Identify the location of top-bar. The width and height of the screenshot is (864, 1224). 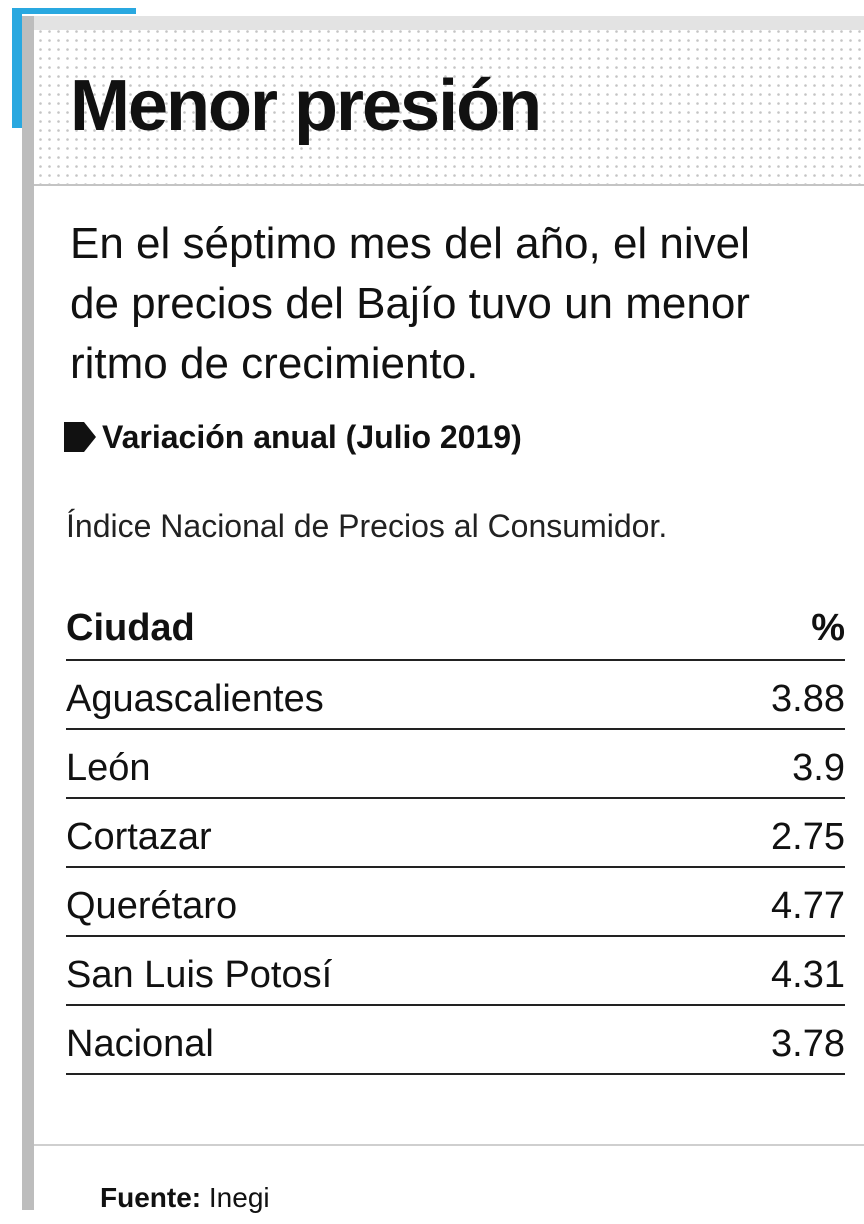
(449, 23).